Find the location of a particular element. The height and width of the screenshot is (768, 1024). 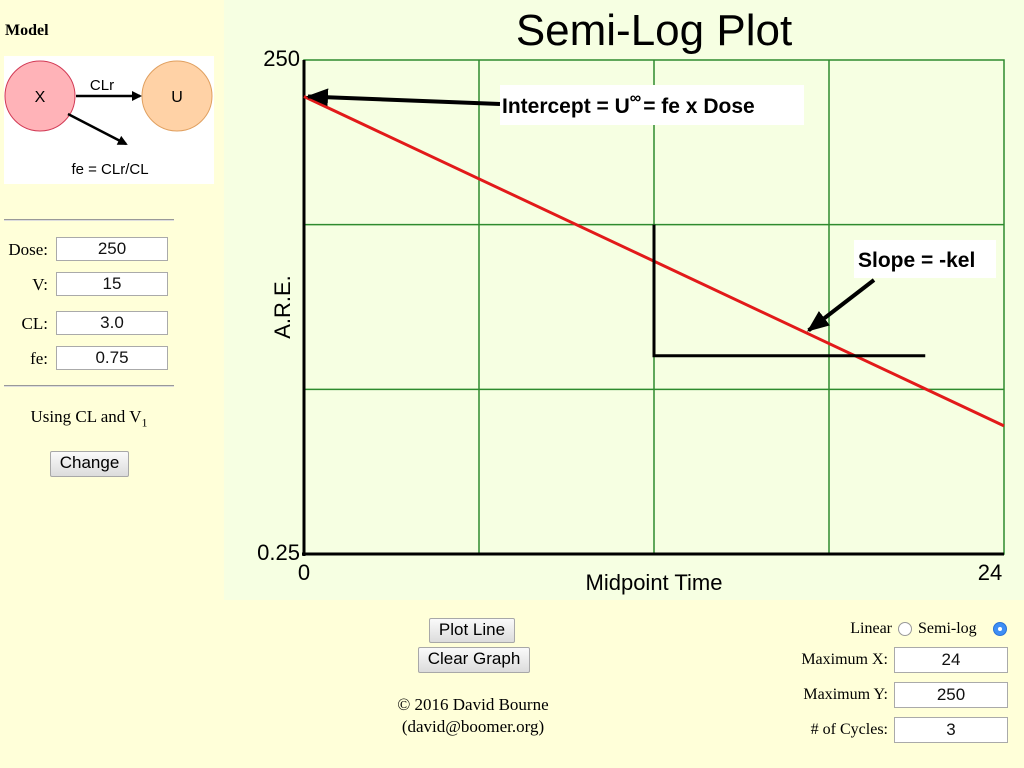

linear-radio is located at coordinates (905, 629).